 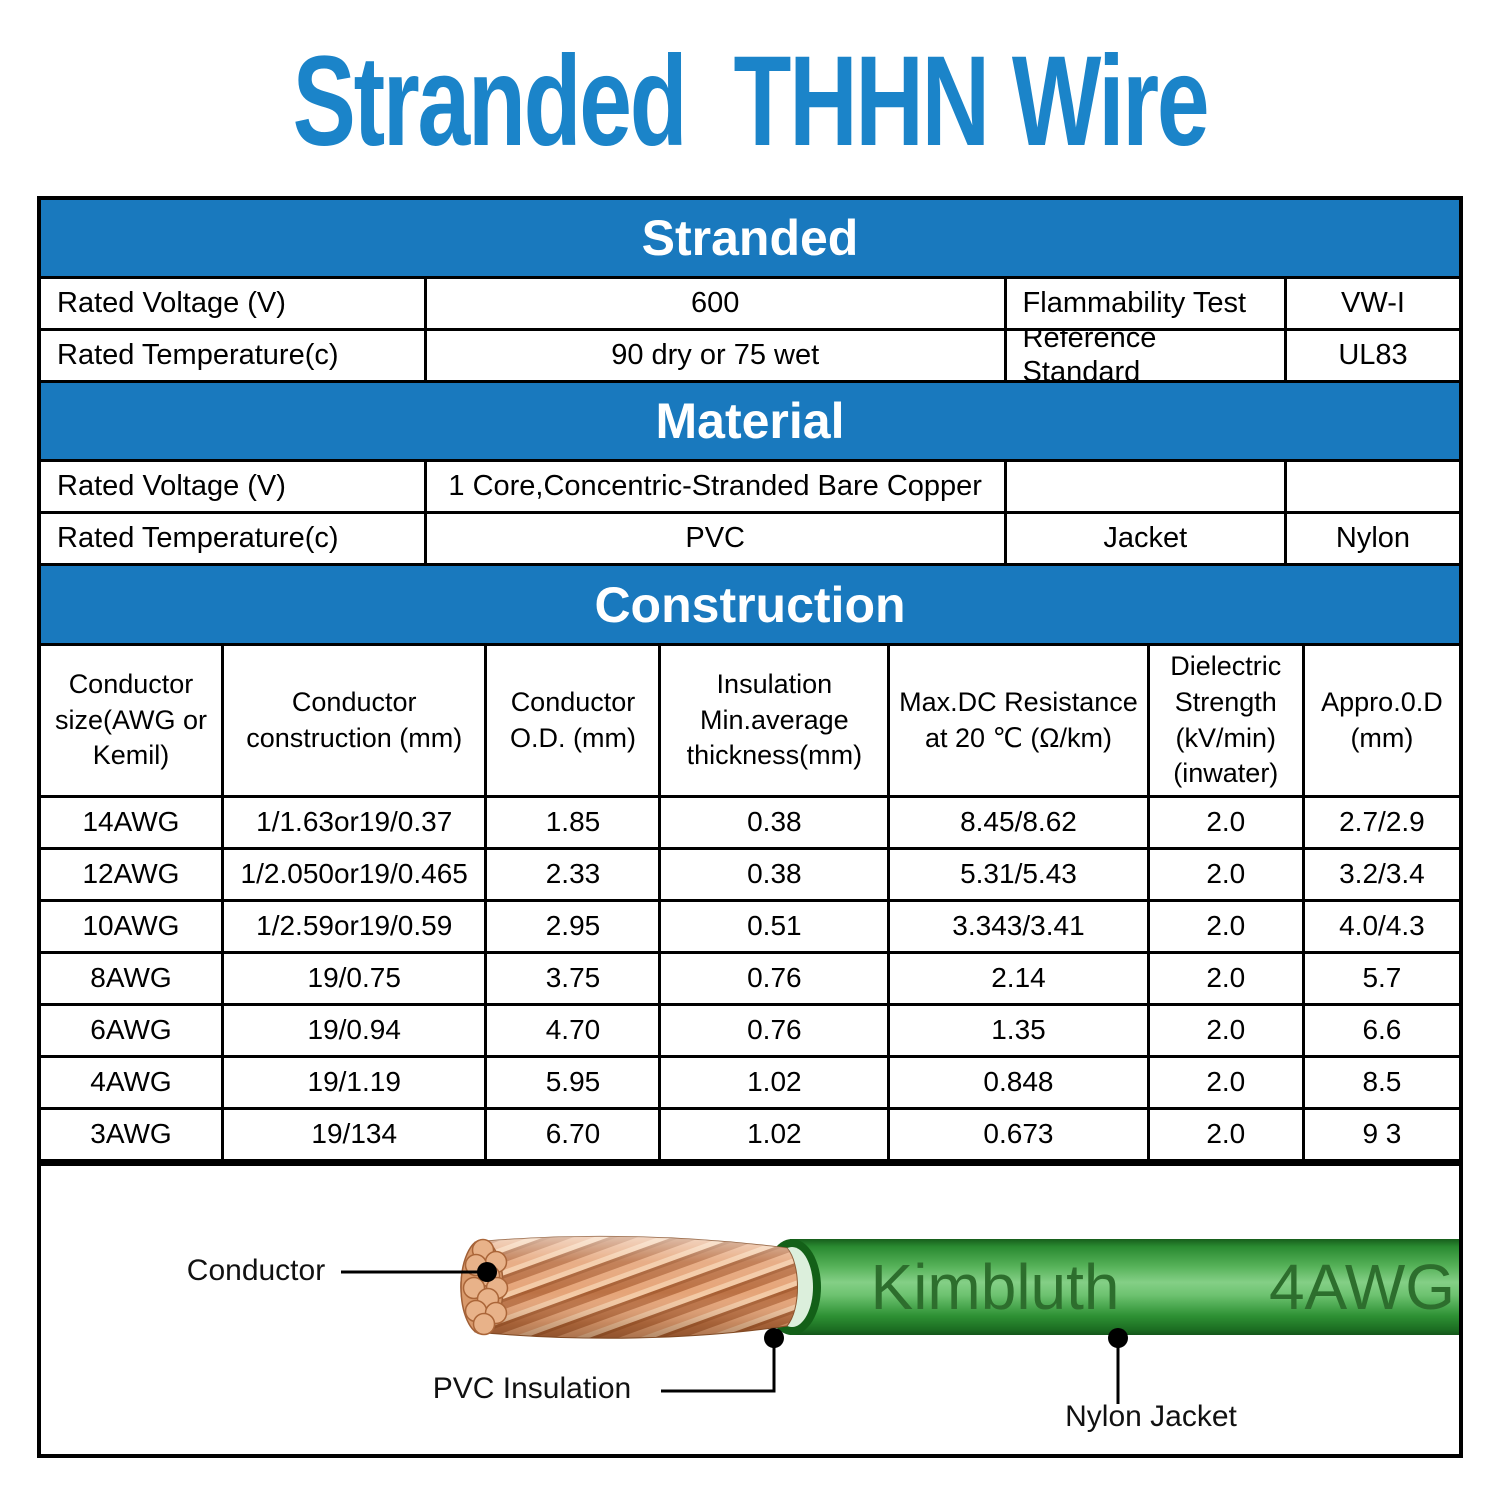 I want to click on table-cell: 0.848, so click(x=1020, y=1082).